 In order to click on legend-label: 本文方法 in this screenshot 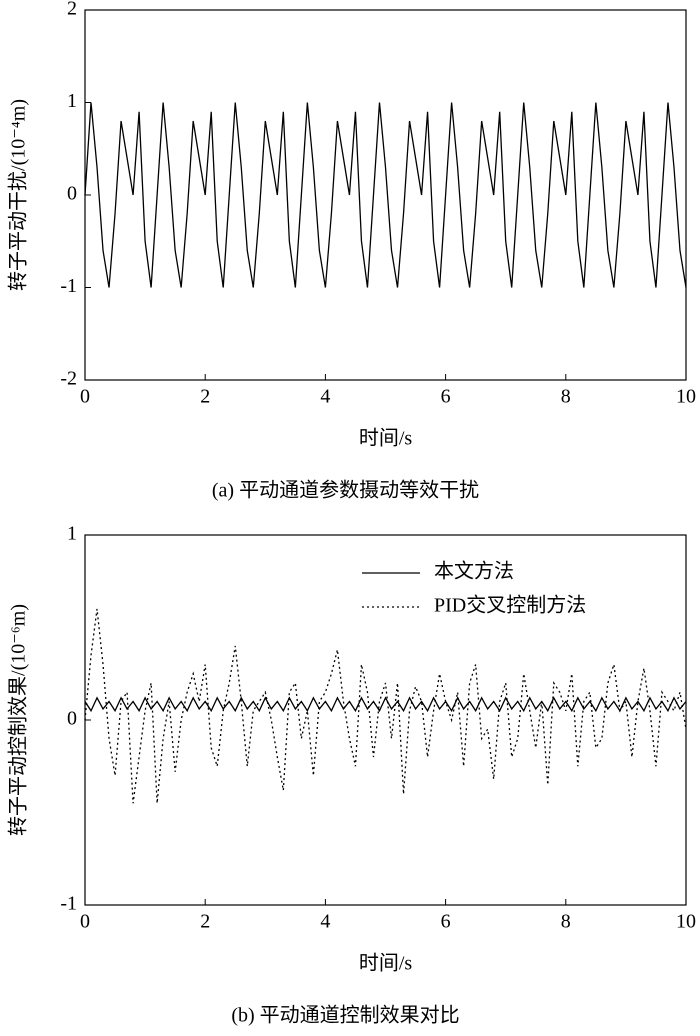, I will do `click(474, 571)`.